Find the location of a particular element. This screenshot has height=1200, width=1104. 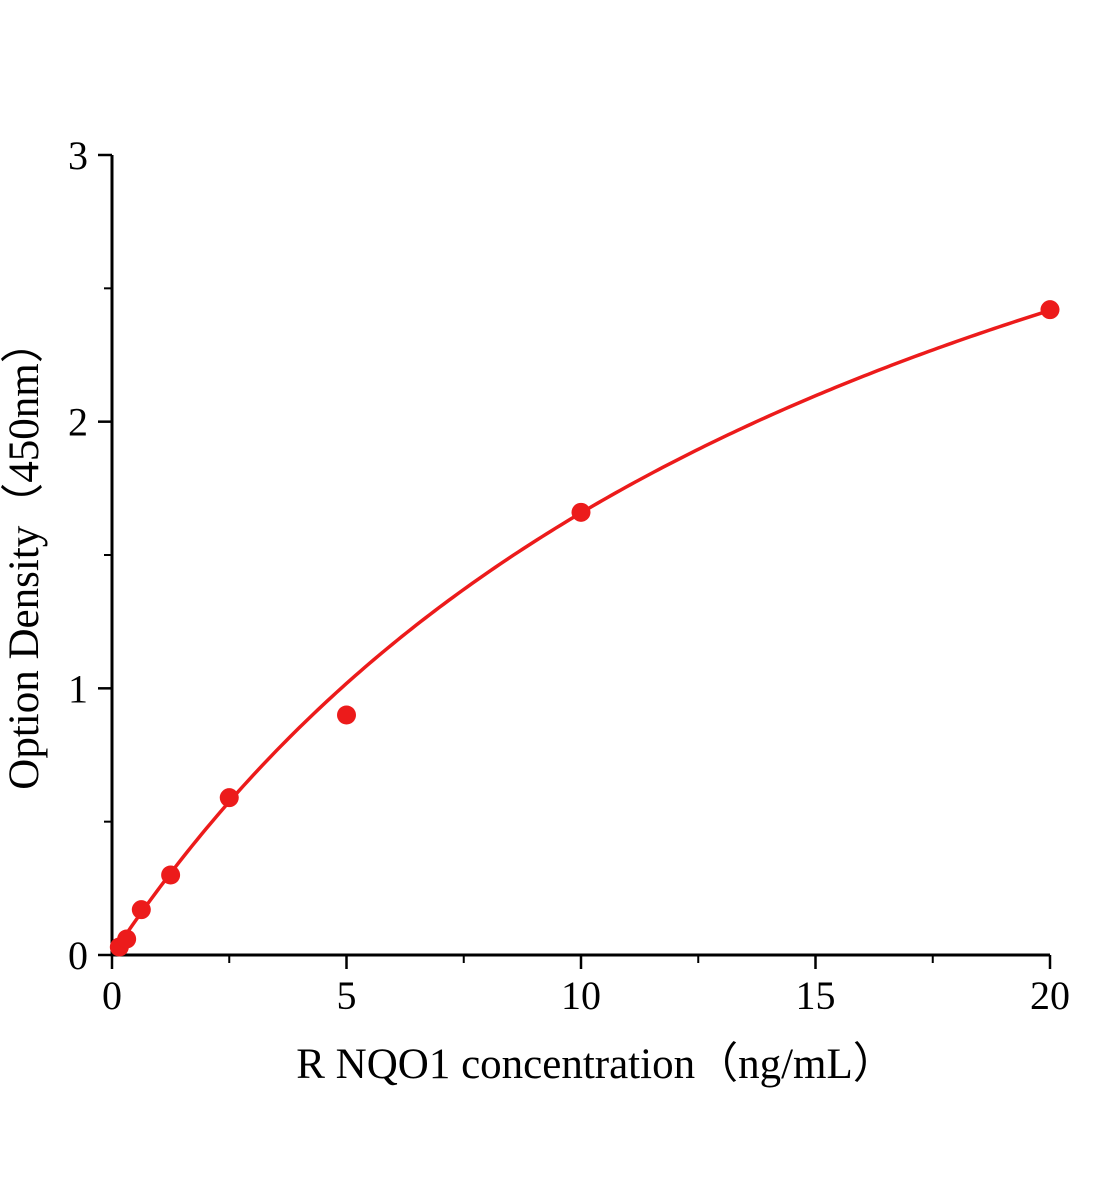

y-axis-label: Option Density（450nm） is located at coordinates (24, 554).